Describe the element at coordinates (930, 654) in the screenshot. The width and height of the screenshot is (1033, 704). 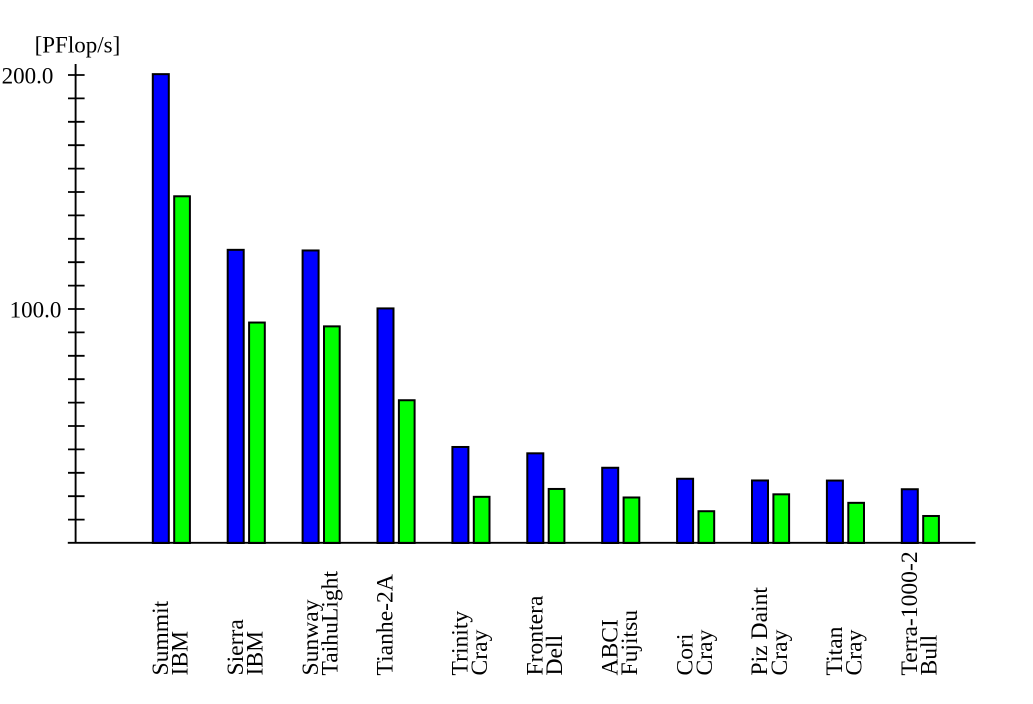
I see `svg-text: Bull` at that location.